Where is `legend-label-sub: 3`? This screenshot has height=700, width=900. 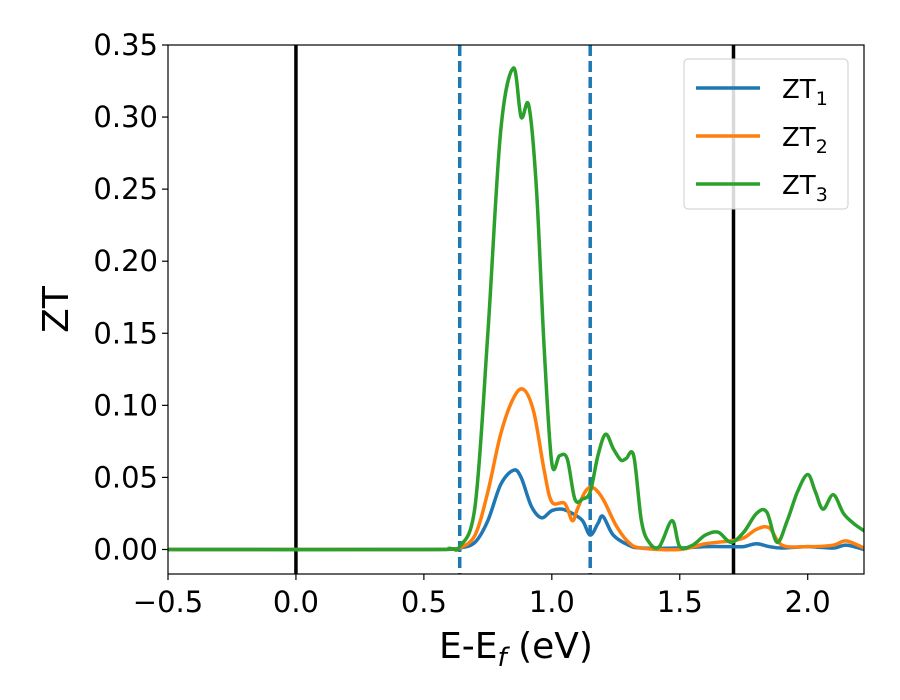 legend-label-sub: 3 is located at coordinates (822, 195).